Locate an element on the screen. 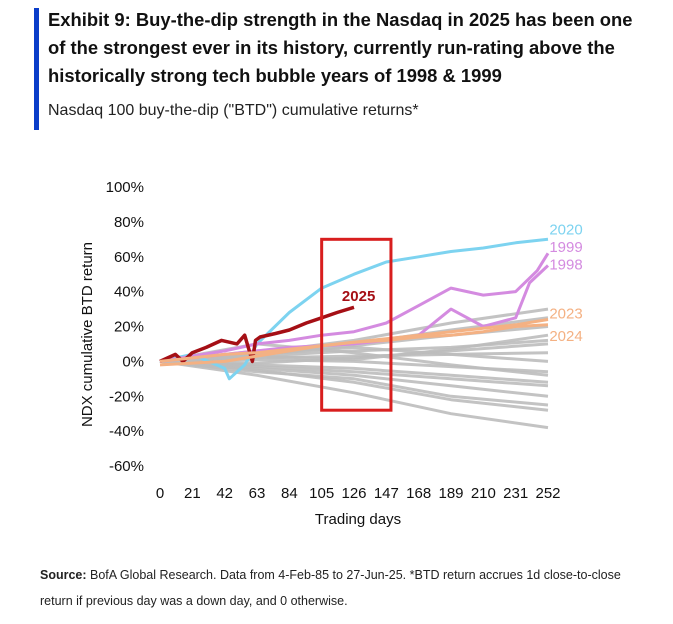 The image size is (673, 624). x-tick-label: 231 is located at coordinates (515, 493).